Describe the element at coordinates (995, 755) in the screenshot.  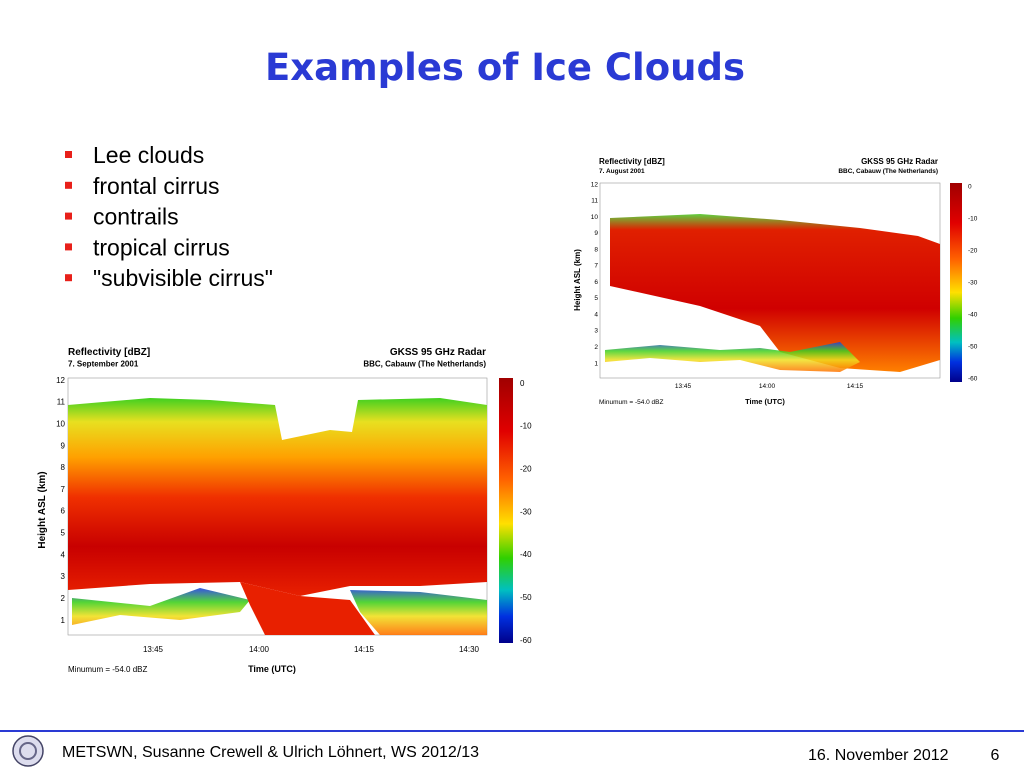
I see `page-number: 6` at that location.